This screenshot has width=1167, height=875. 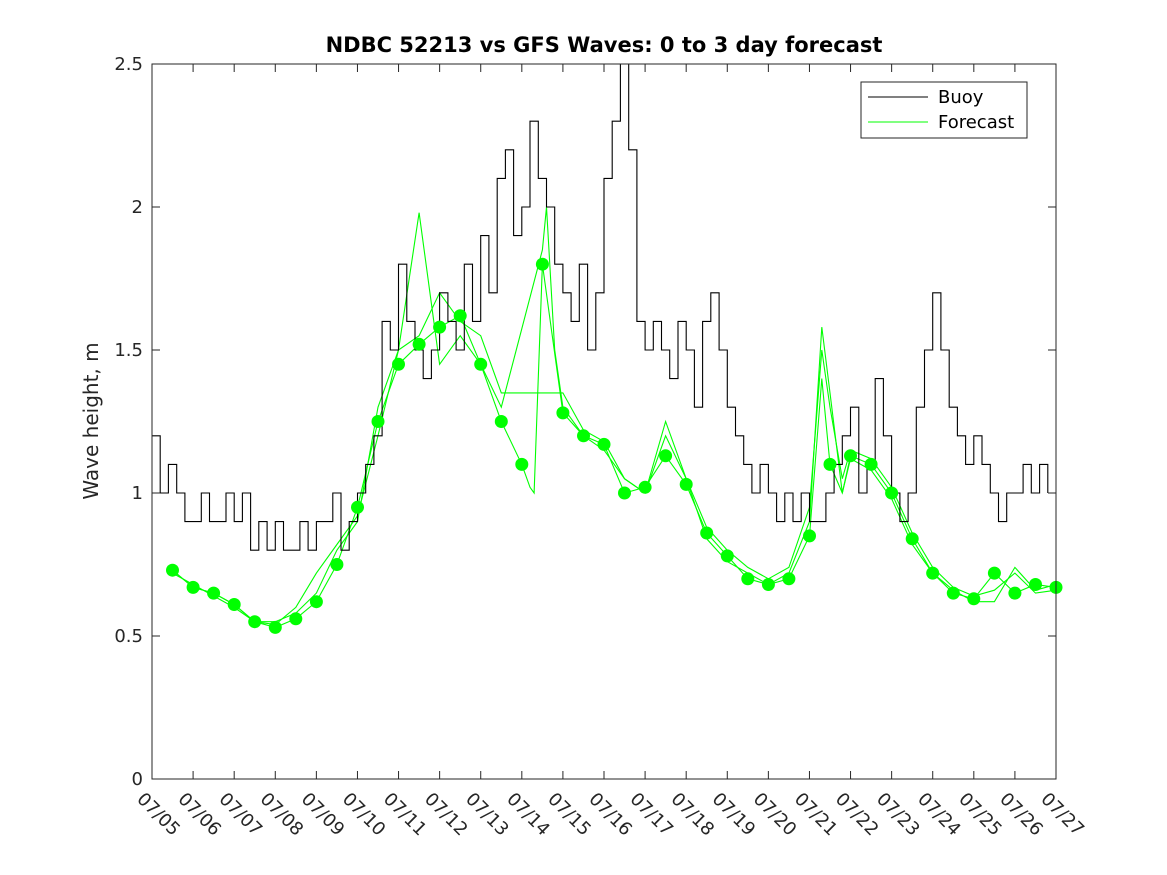 What do you see at coordinates (939, 815) in the screenshot?
I see `x-tick-label: 07/24` at bounding box center [939, 815].